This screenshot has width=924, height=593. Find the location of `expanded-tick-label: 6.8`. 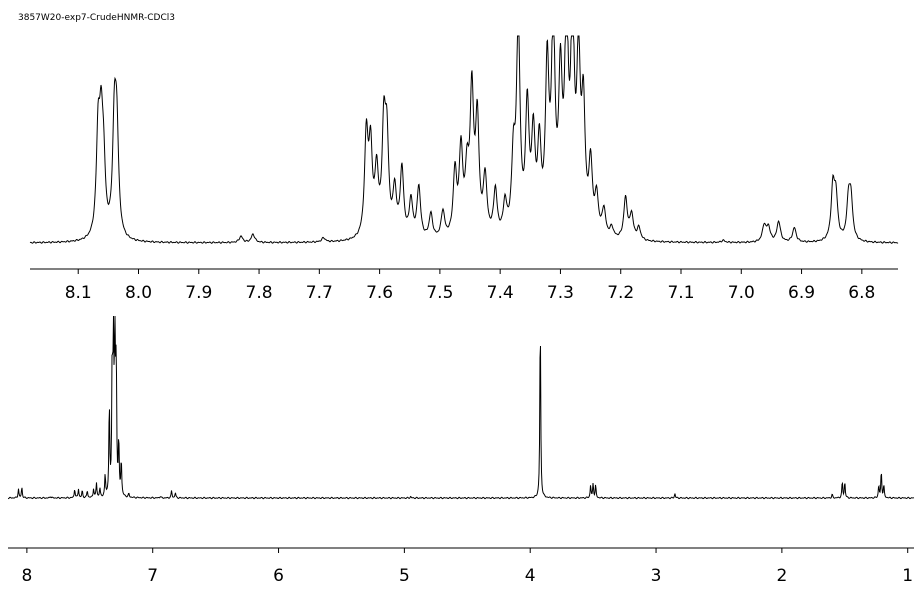

expanded-tick-label: 6.8 is located at coordinates (861, 293).